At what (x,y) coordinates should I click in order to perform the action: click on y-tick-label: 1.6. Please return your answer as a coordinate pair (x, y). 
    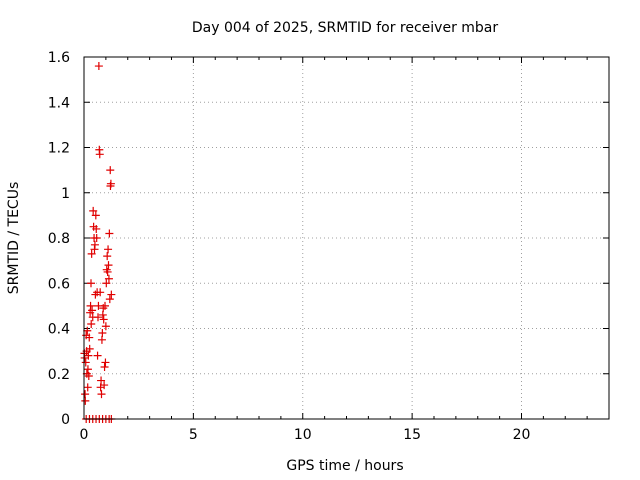
    Looking at the image, I should click on (59, 58).